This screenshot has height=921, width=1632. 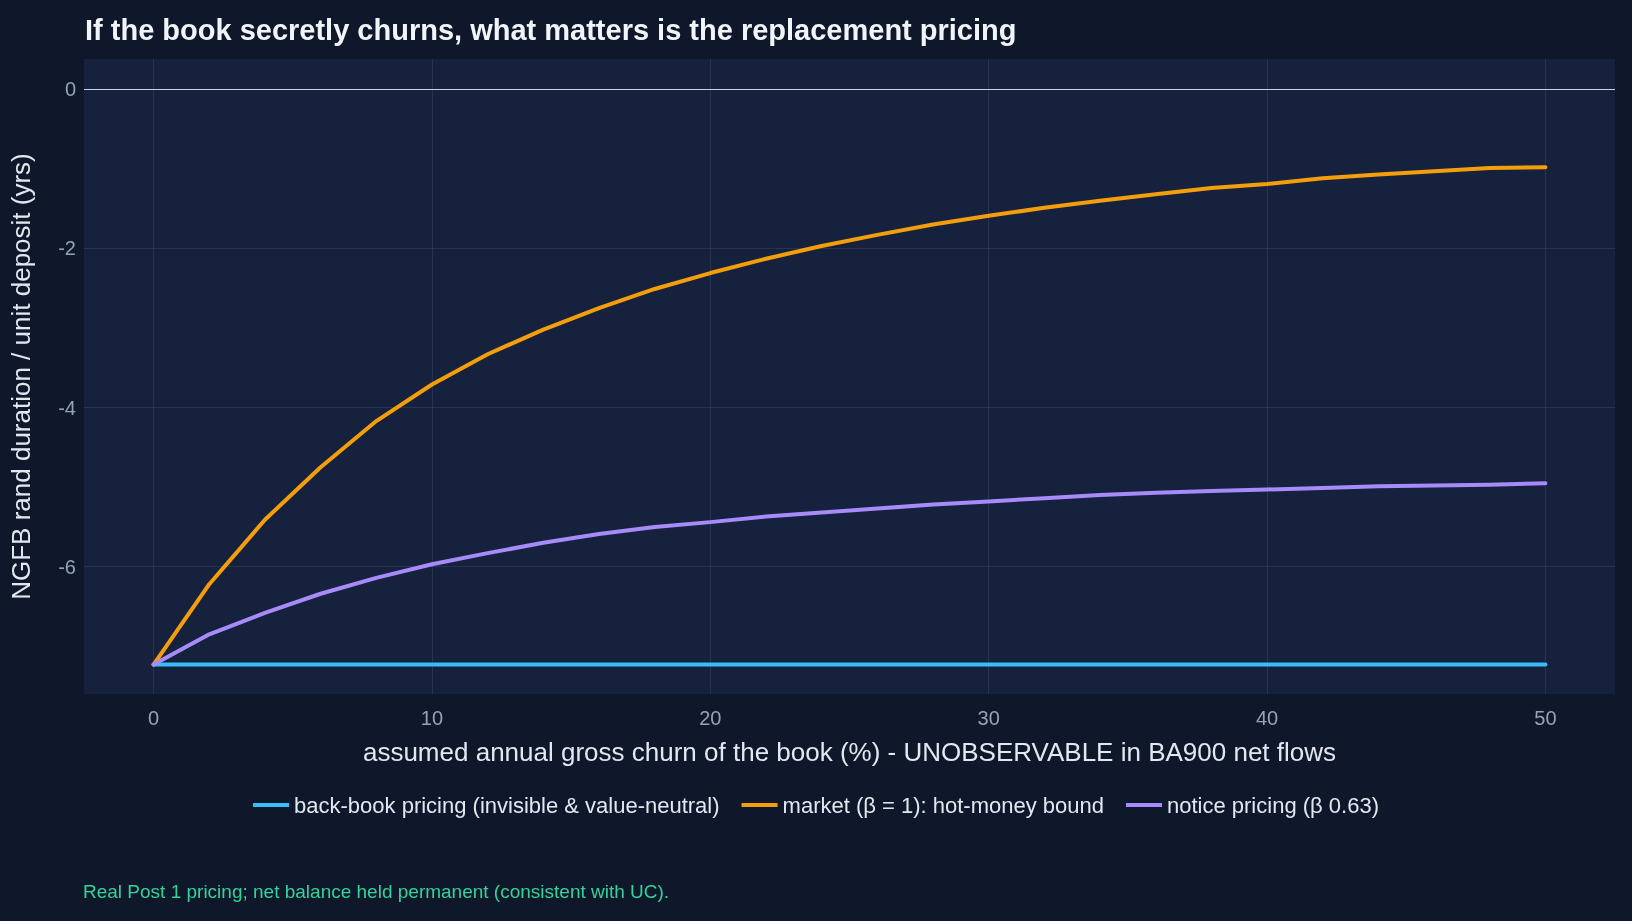 What do you see at coordinates (21, 376) in the screenshot?
I see `y-axis-title: NGFB rand duration / unit deposit (yrs)` at bounding box center [21, 376].